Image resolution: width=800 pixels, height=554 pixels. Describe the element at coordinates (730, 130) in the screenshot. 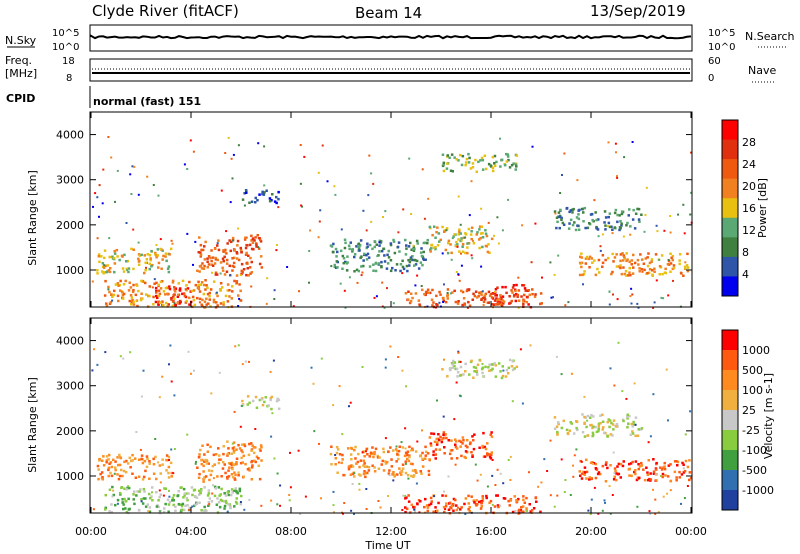

I see `colorbar-swatch` at that location.